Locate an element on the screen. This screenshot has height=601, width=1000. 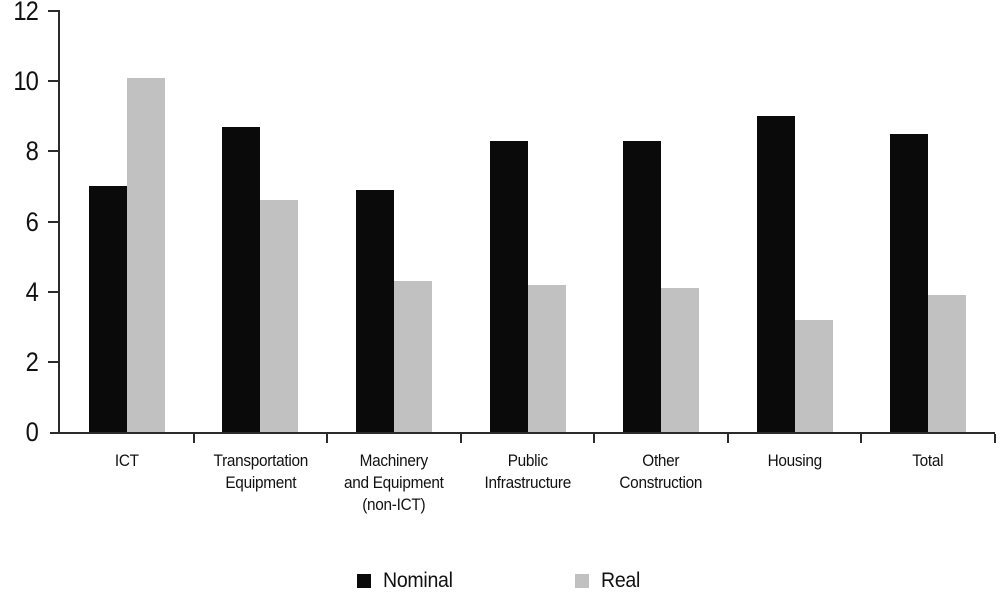
x-category-label: Transportation Equipment is located at coordinates (260, 472).